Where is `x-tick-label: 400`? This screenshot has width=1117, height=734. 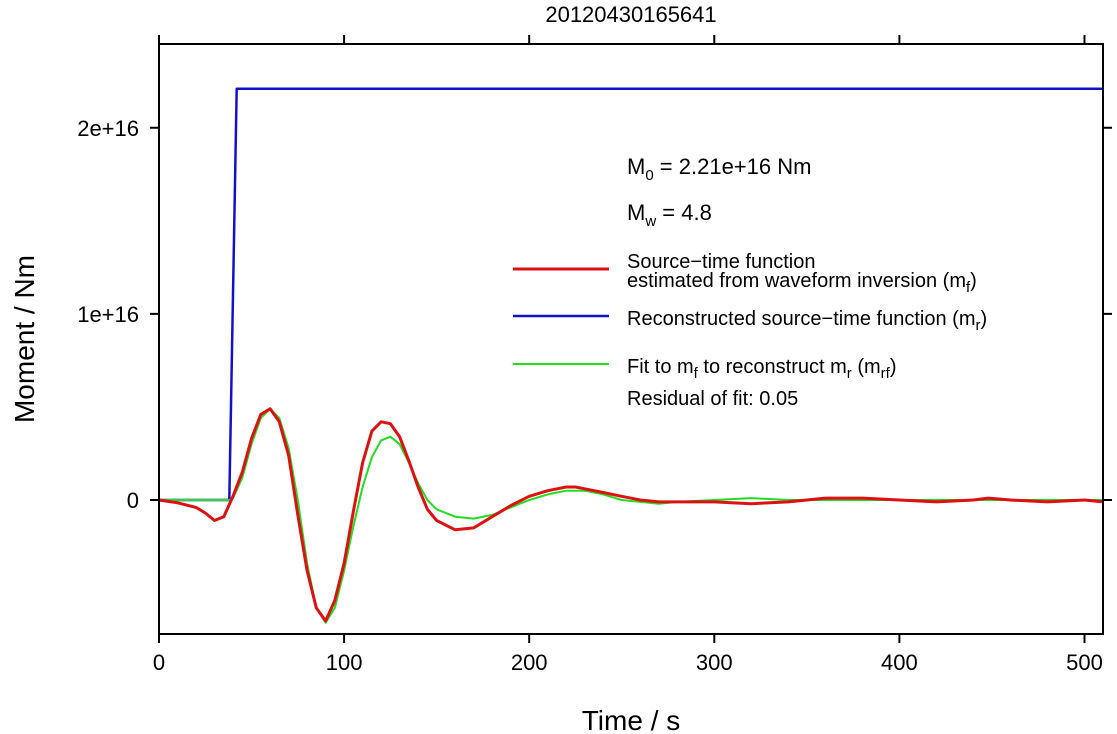
x-tick-label: 400 is located at coordinates (899, 662).